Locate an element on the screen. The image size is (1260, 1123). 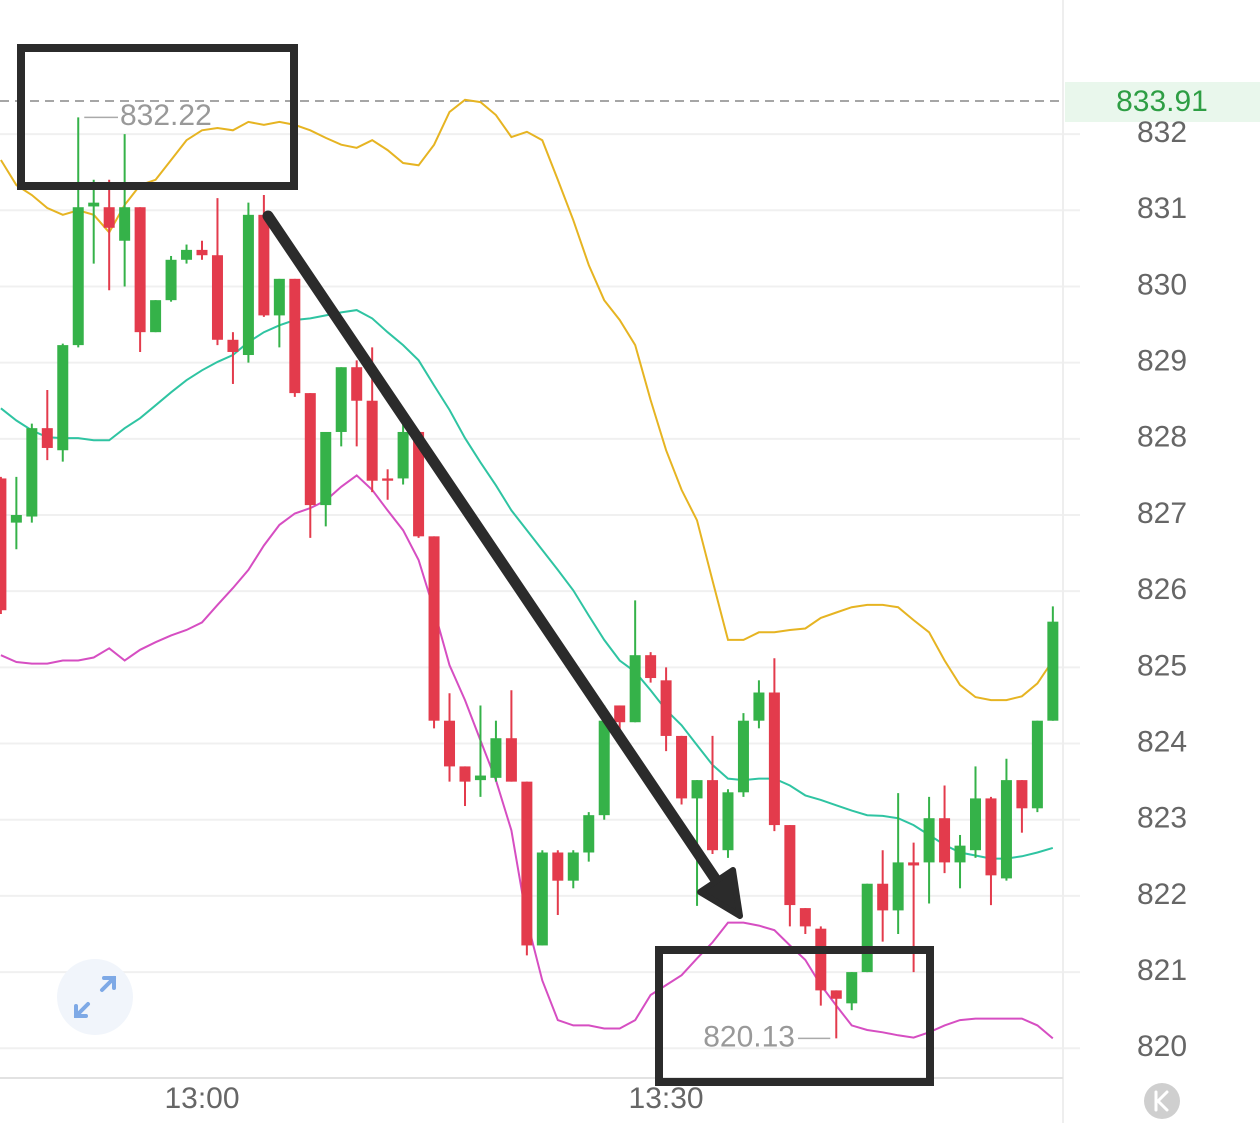
x-tick-label: 13:00 is located at coordinates (201, 1098).